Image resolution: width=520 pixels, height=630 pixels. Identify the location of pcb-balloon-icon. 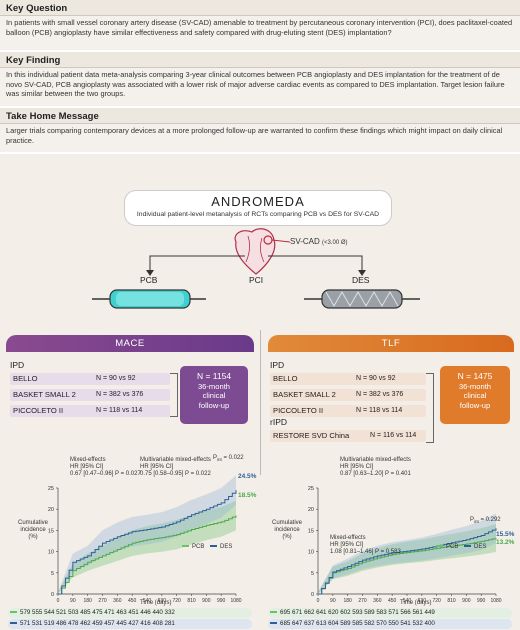
(149, 299).